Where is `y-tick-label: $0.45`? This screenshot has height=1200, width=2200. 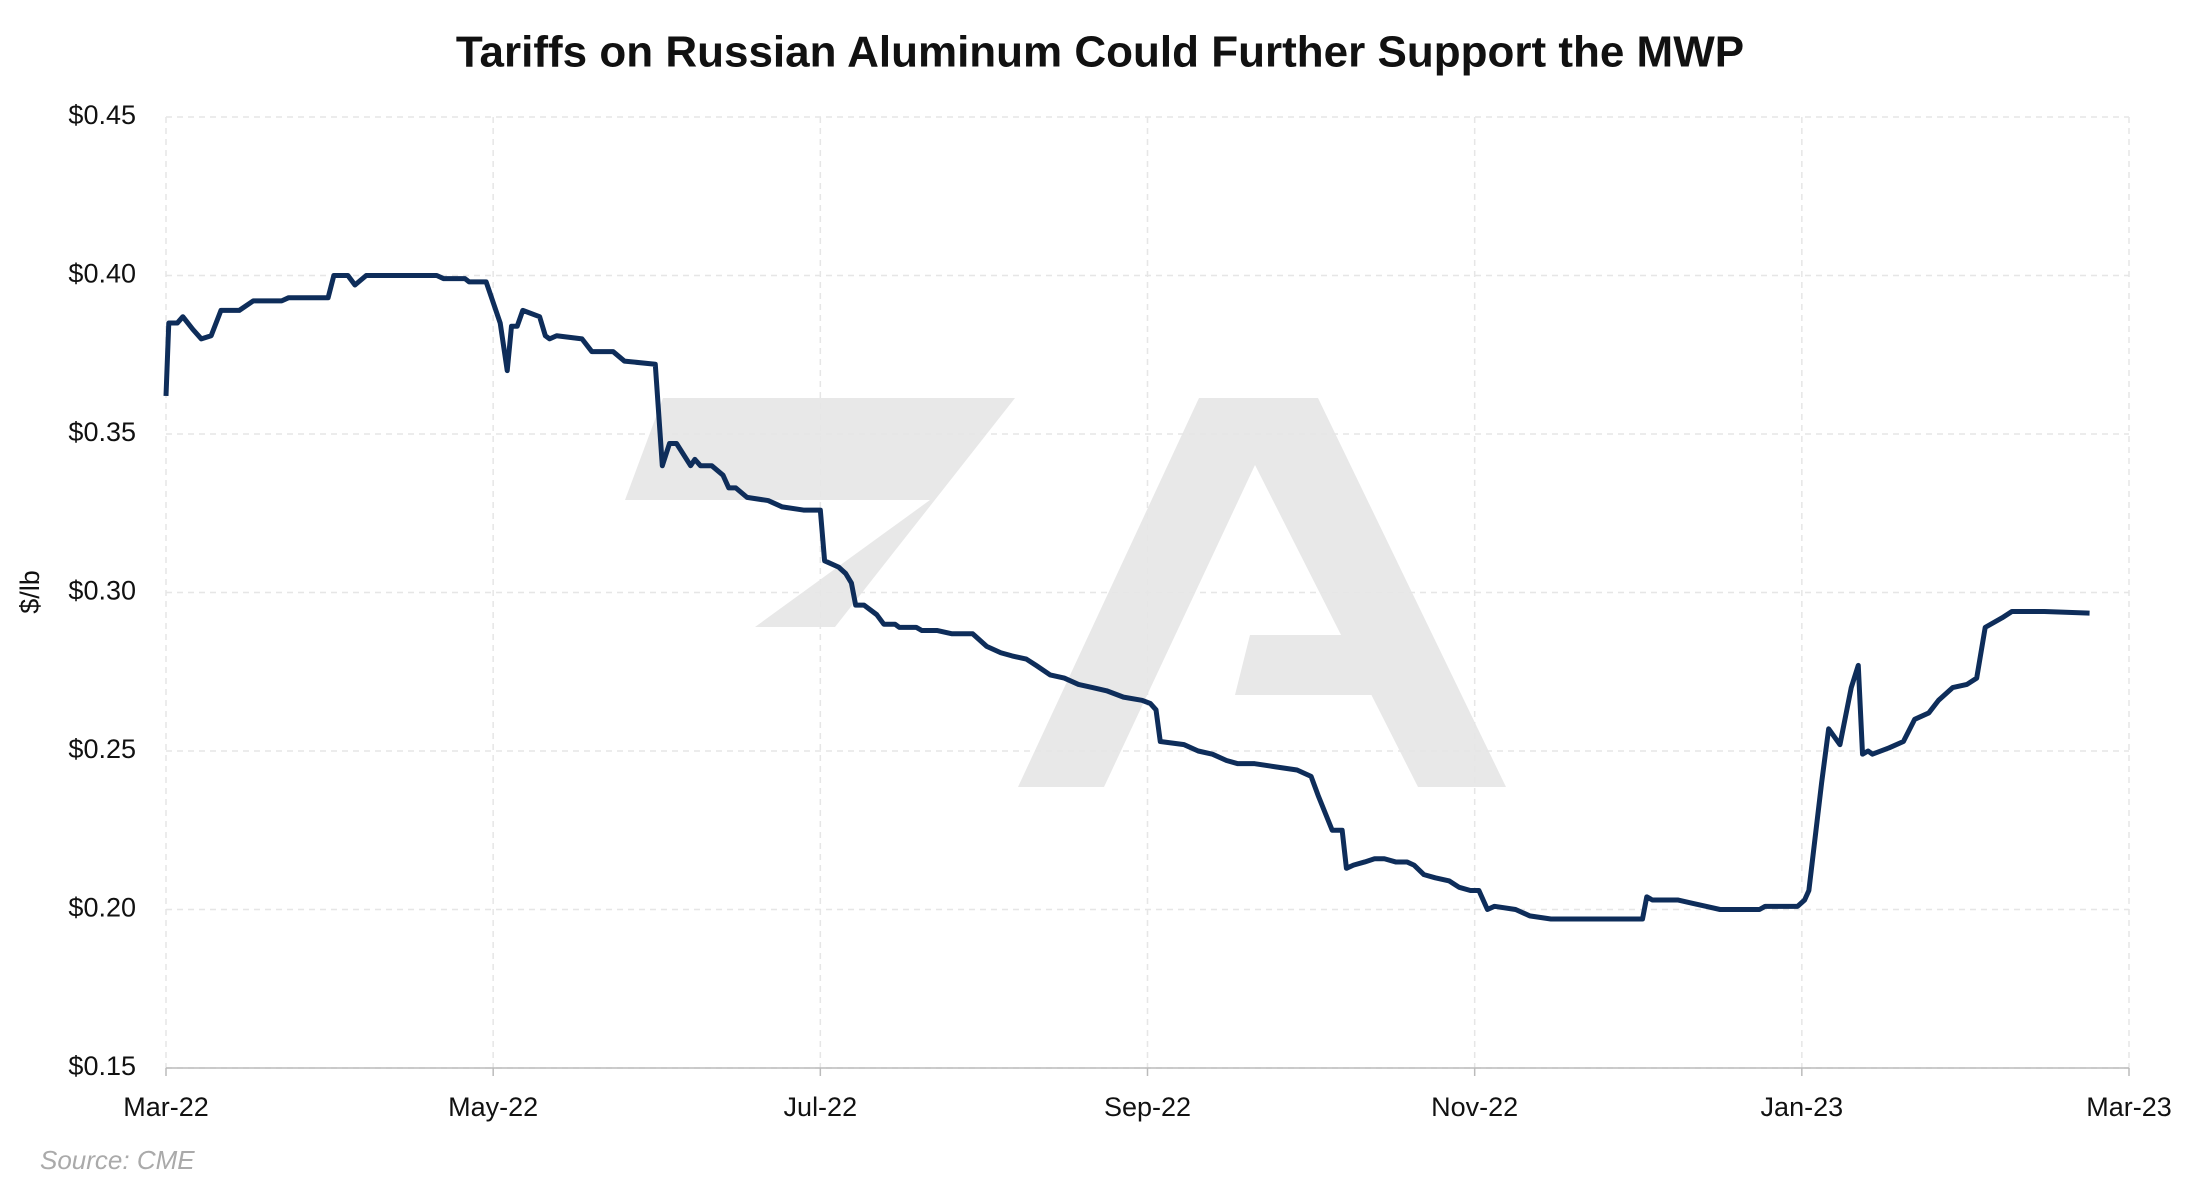 y-tick-label: $0.45 is located at coordinates (102, 115).